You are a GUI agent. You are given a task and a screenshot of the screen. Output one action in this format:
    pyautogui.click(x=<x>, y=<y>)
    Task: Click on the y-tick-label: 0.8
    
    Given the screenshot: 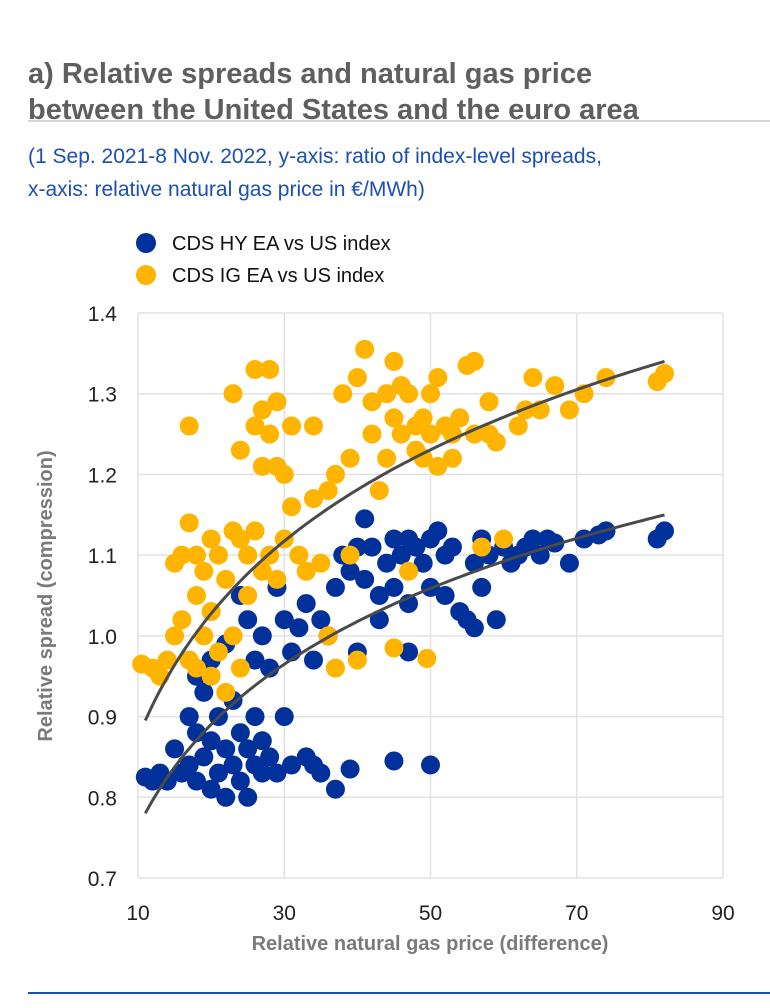 What is the action you would take?
    pyautogui.click(x=102, y=798)
    